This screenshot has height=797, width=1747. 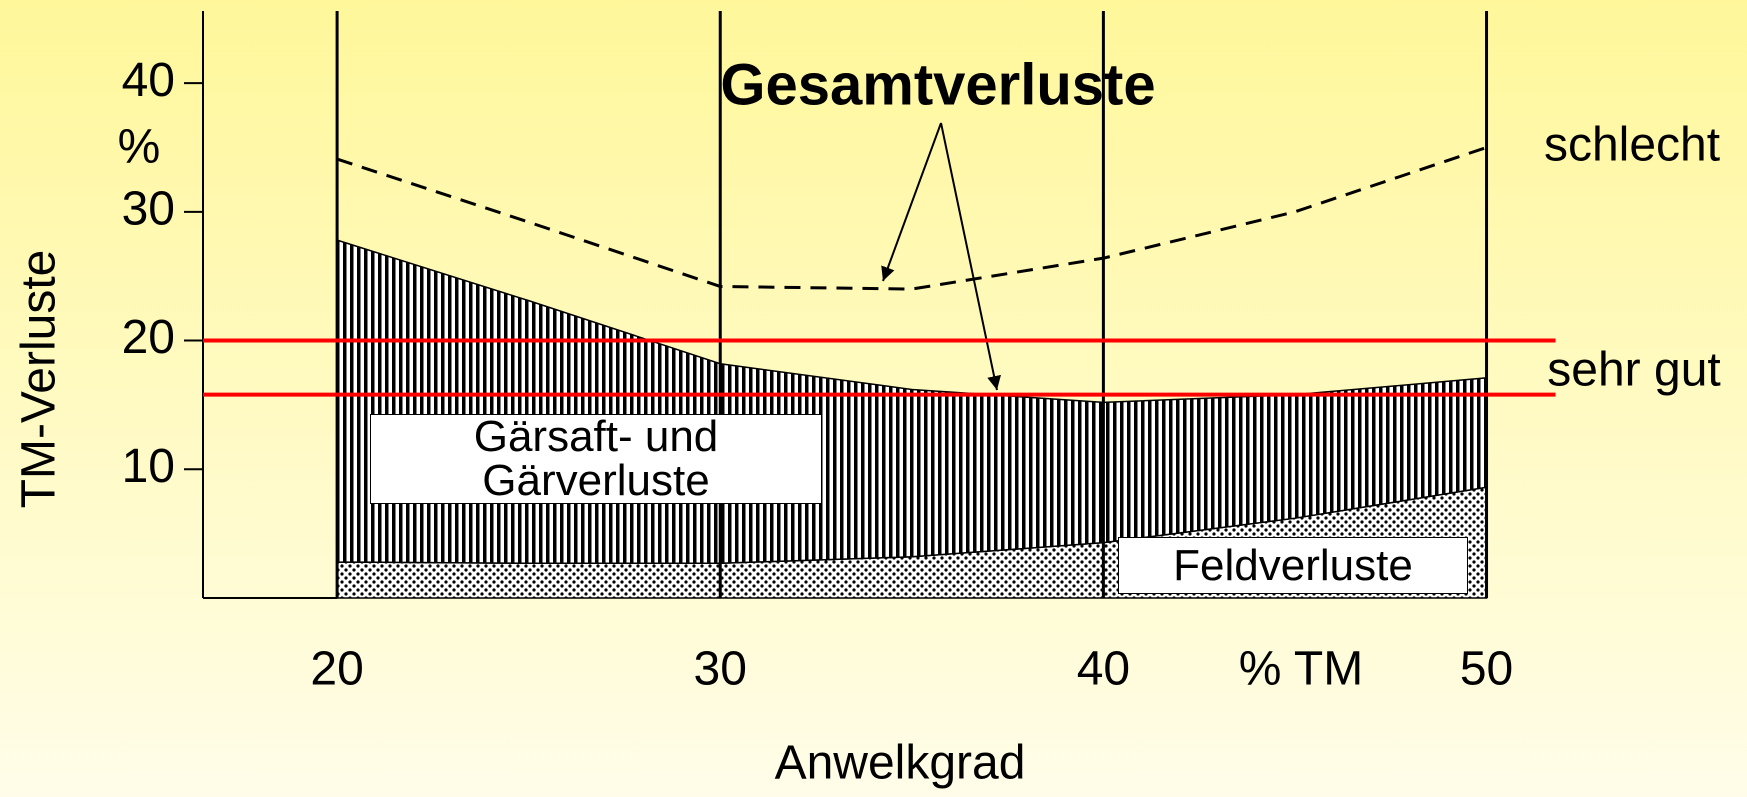 I want to click on y-tick-label: 30, so click(x=148, y=208).